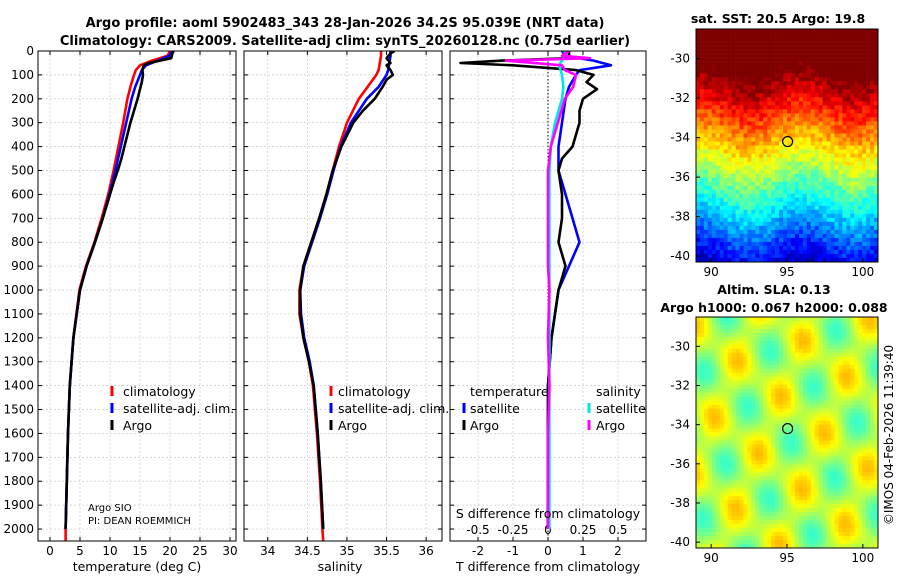 This screenshot has height=580, width=900. Describe the element at coordinates (50, 551) in the screenshot. I see `x-tick-label: 0` at that location.